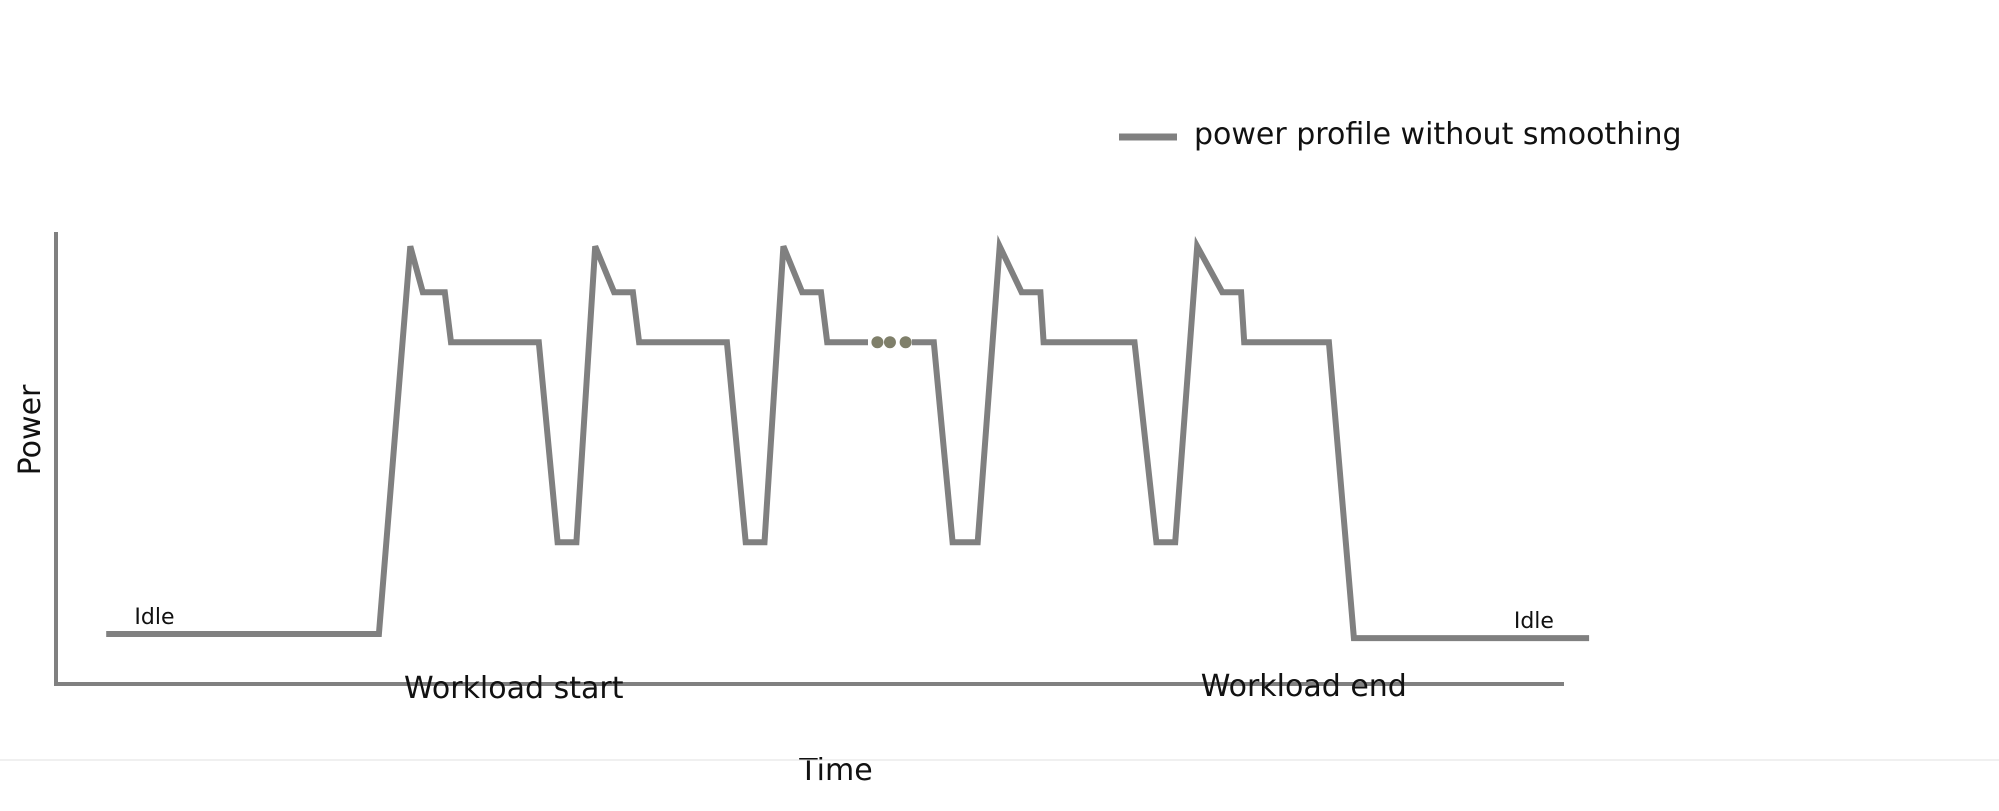 This screenshot has height=811, width=1999. I want to click on x-axis-label: Time, so click(835, 770).